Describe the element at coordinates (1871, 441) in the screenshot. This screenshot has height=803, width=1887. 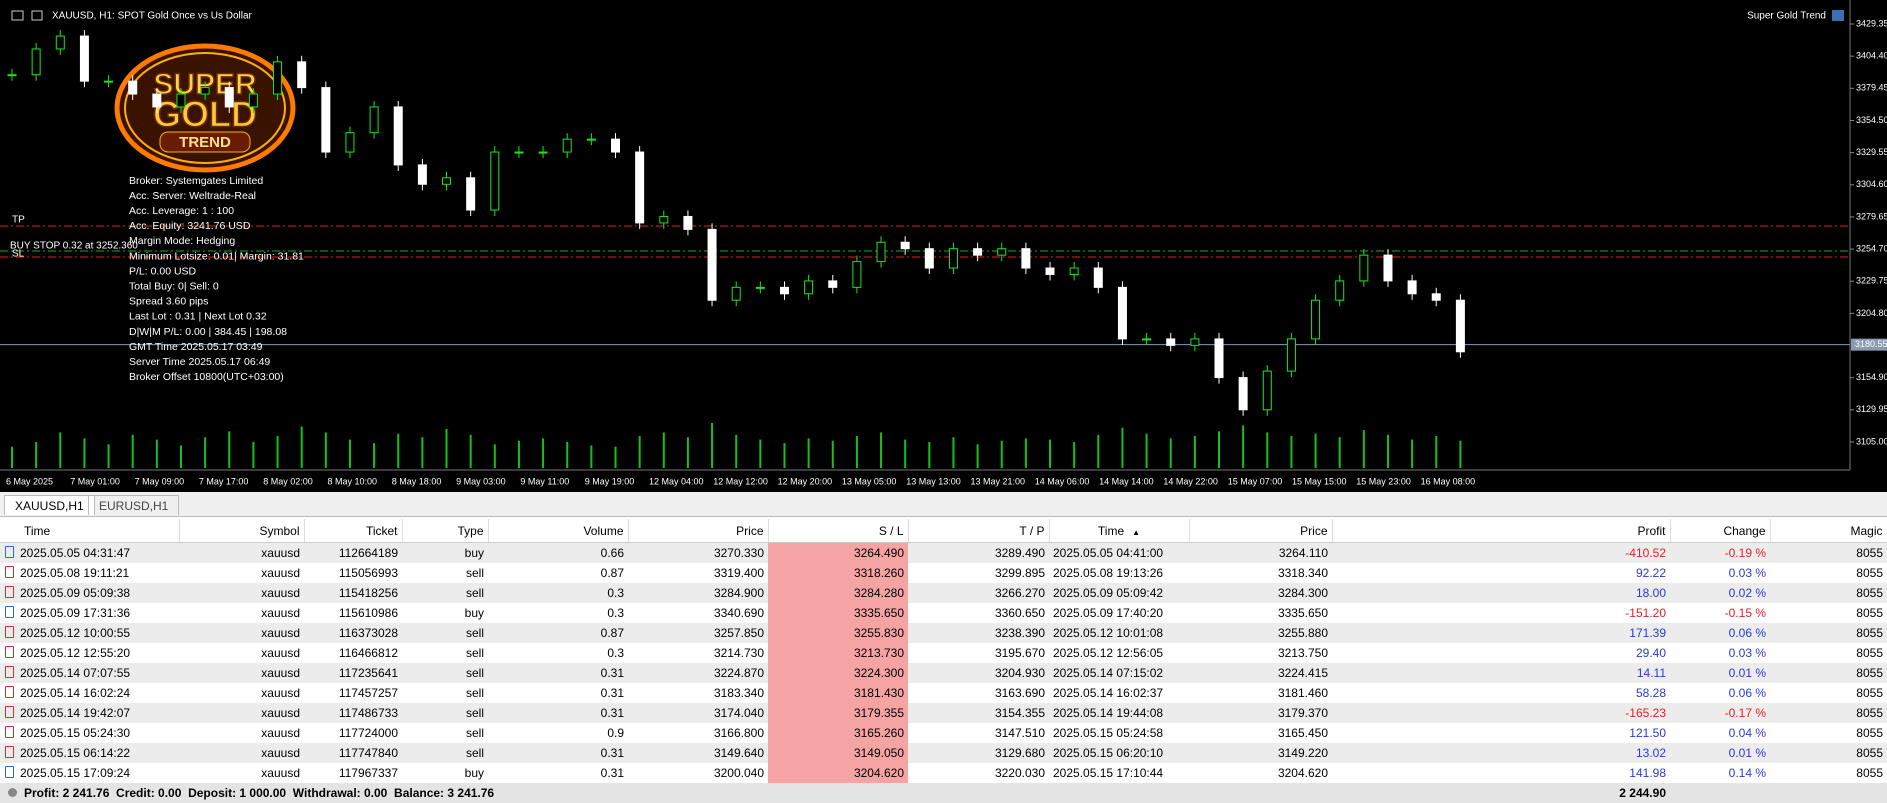
I see `price-tick-label: 3105.00` at that location.